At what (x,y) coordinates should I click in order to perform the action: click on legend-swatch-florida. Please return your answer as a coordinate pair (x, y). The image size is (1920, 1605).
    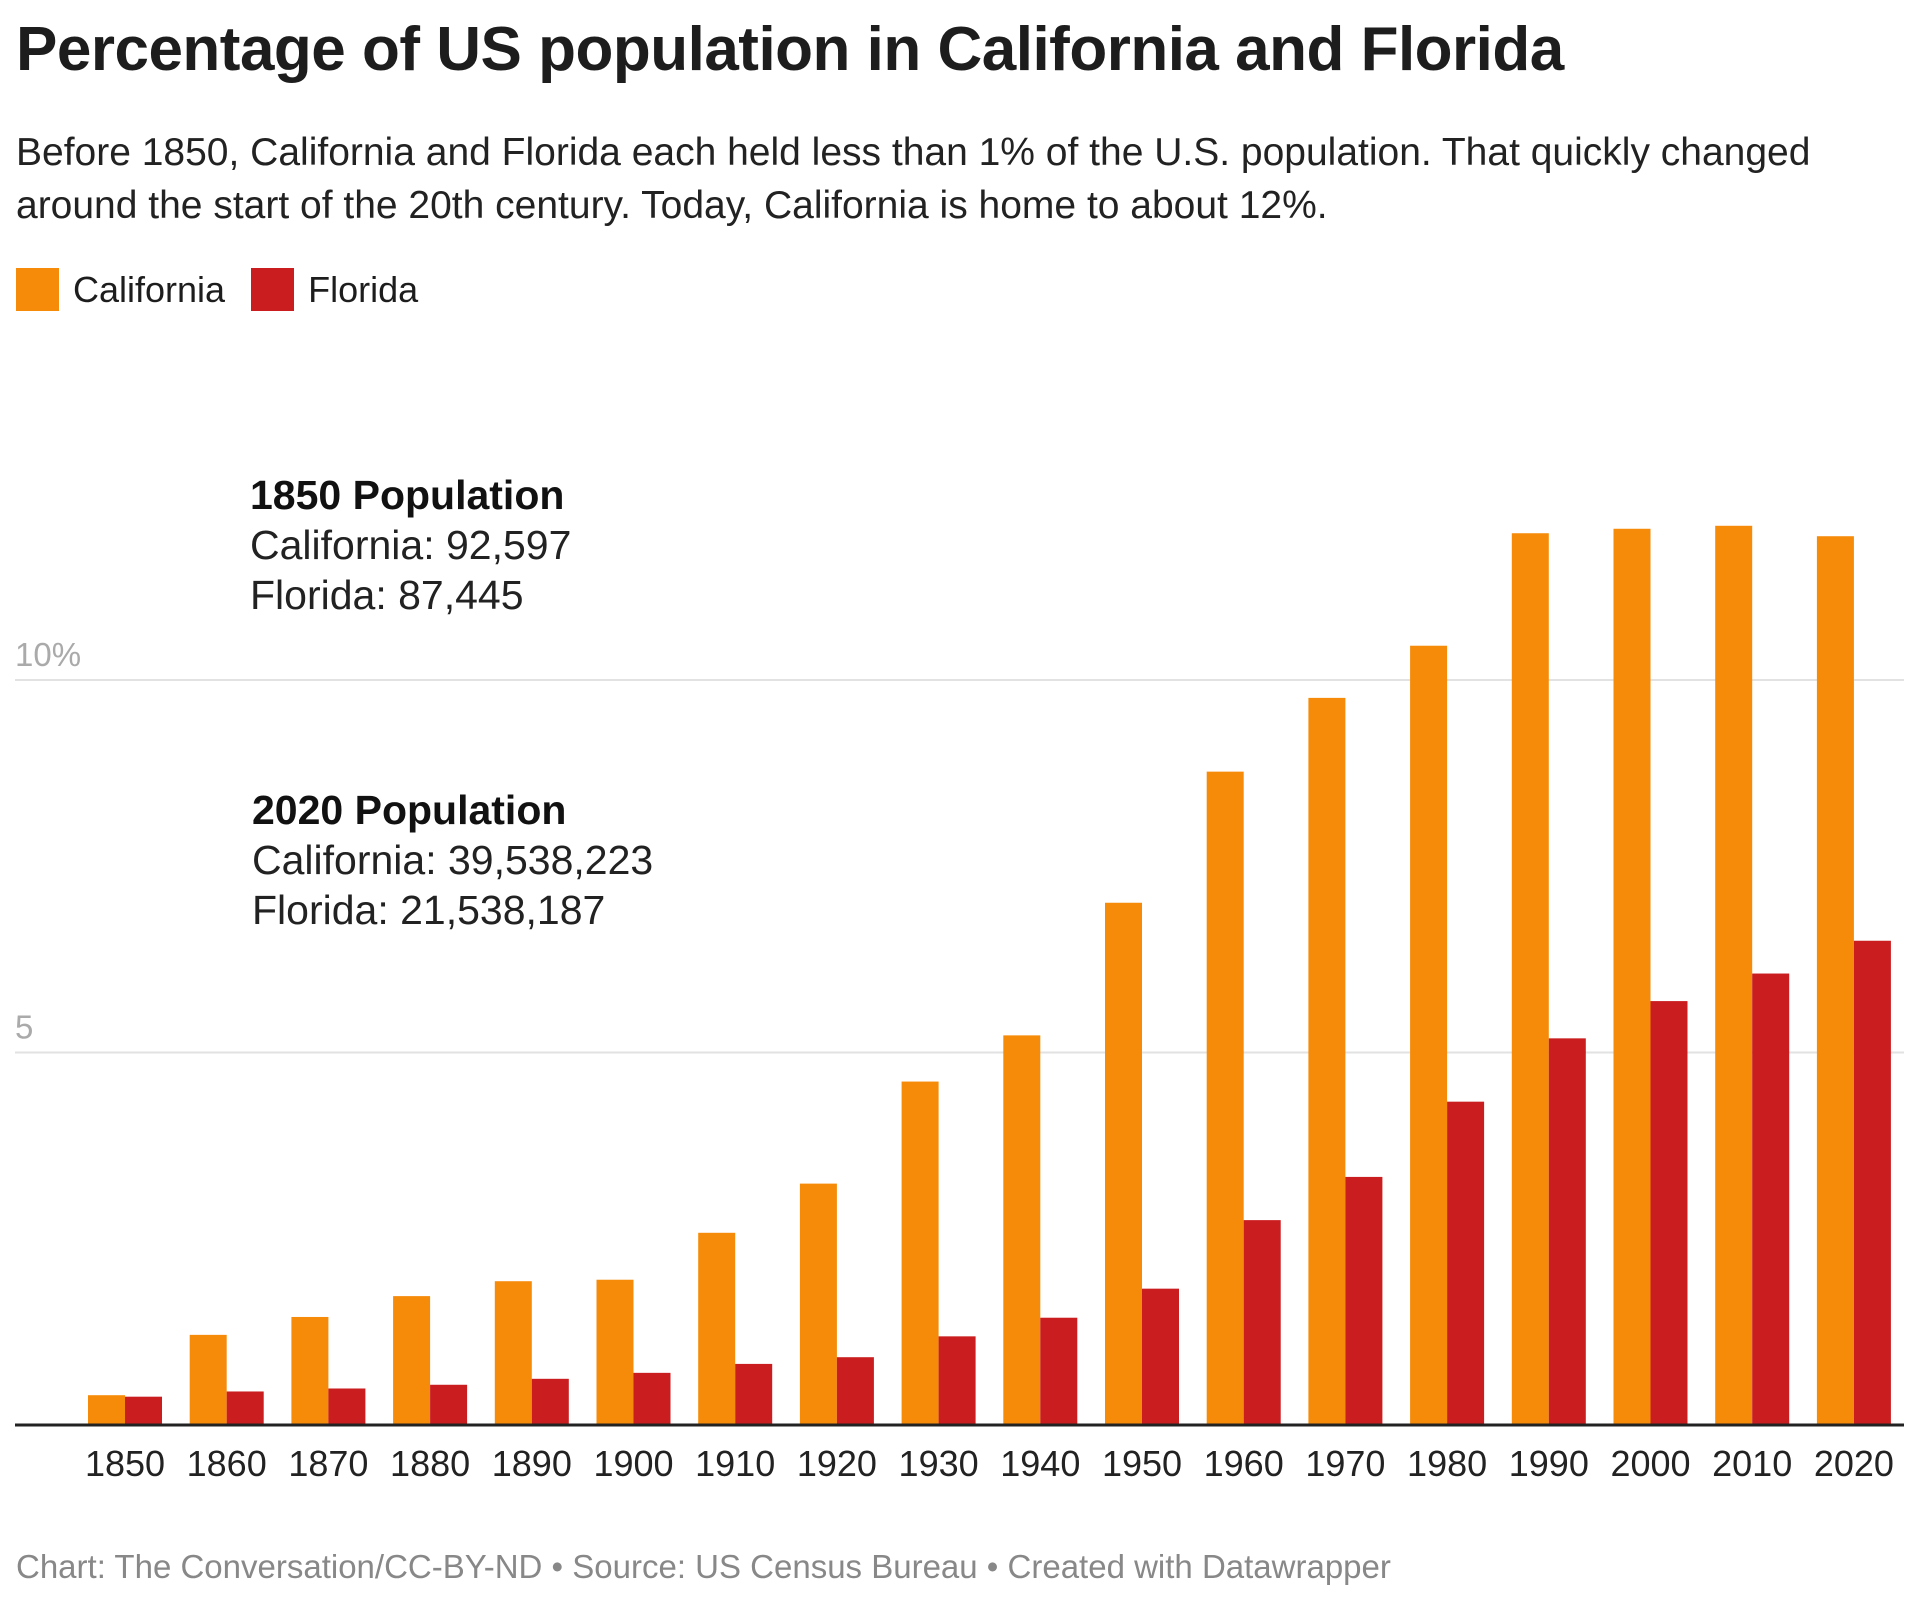
    Looking at the image, I should click on (273, 289).